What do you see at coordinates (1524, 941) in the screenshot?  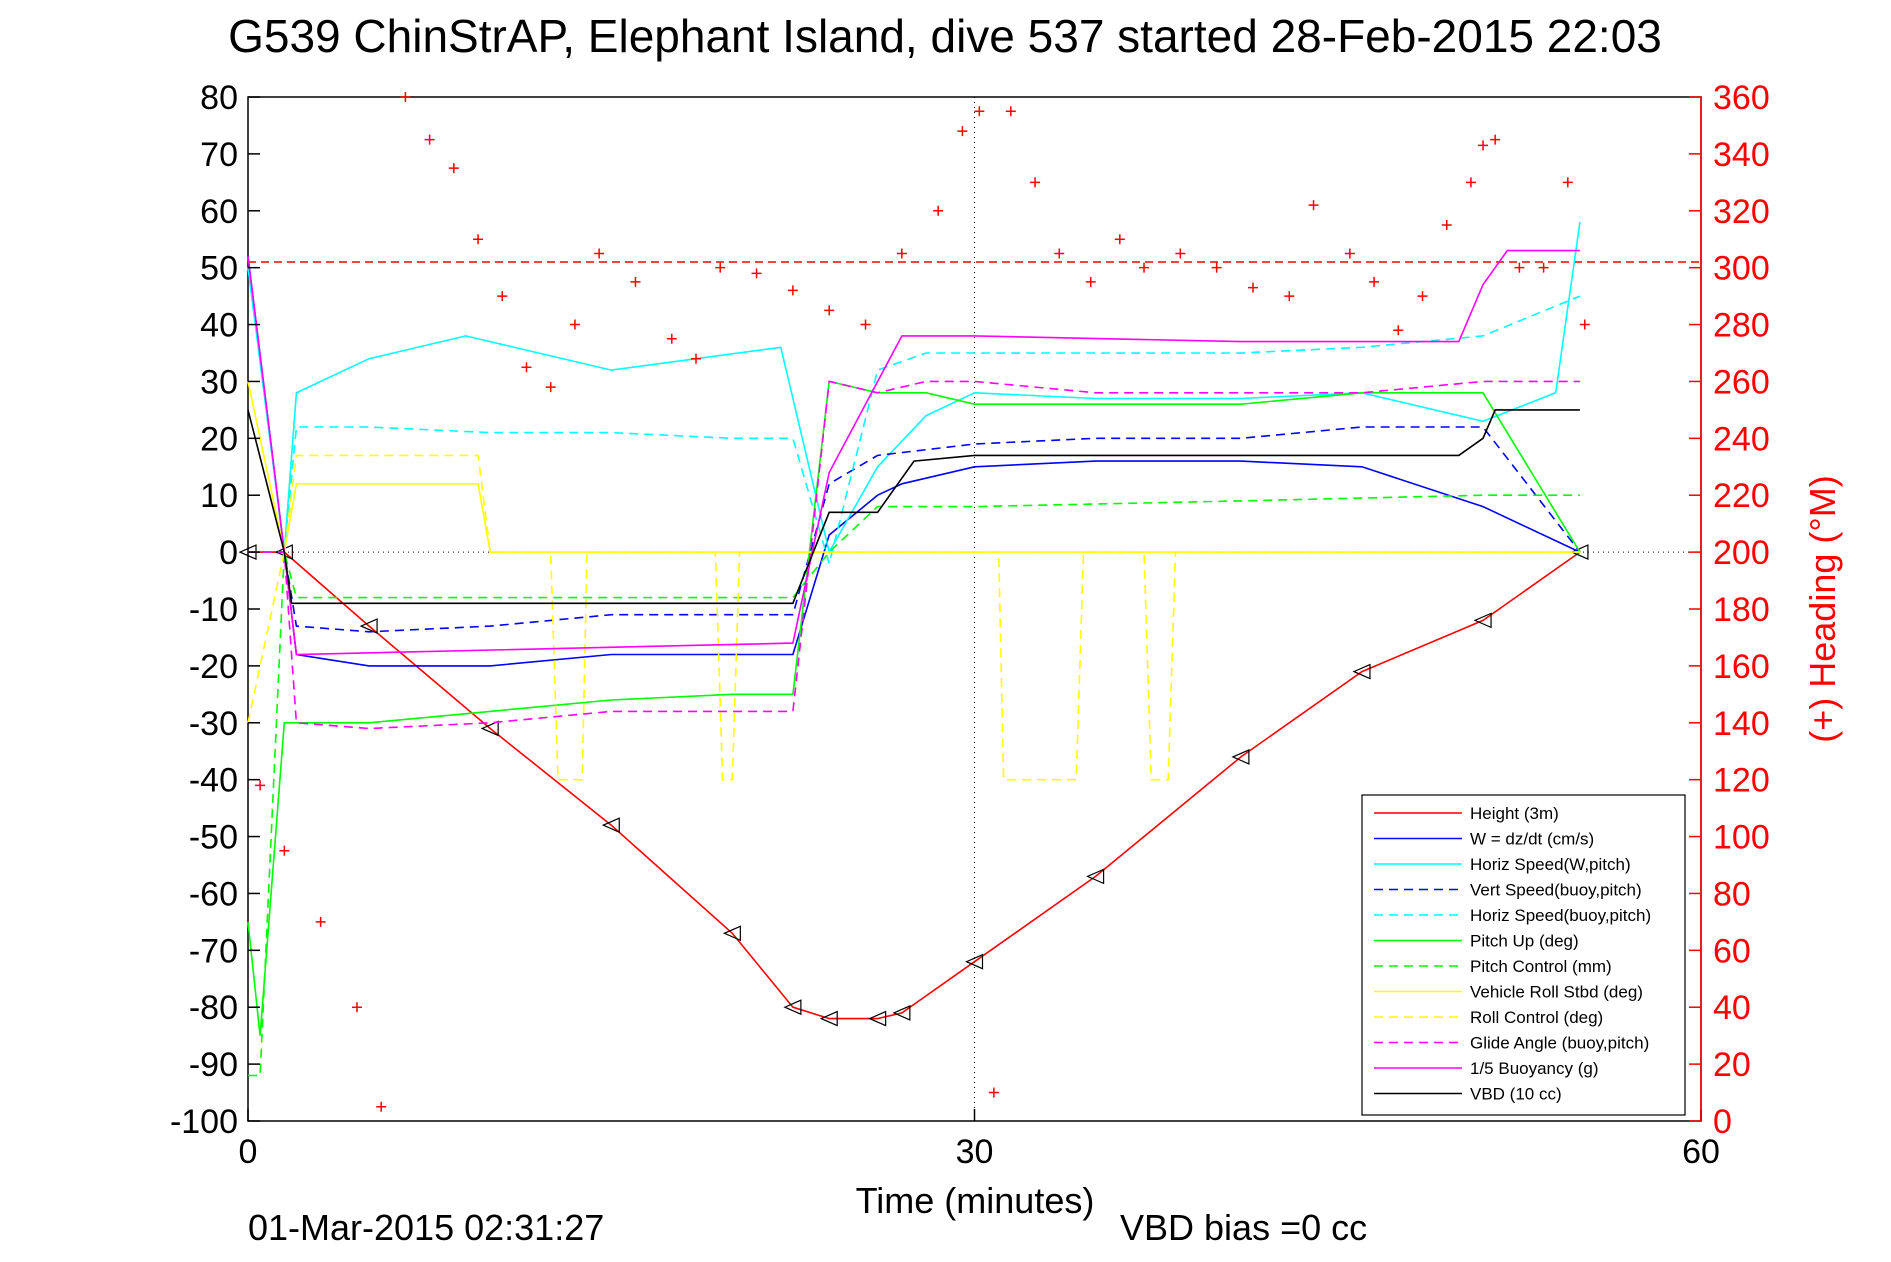 I see `legend-label: Pitch Up (deg)` at bounding box center [1524, 941].